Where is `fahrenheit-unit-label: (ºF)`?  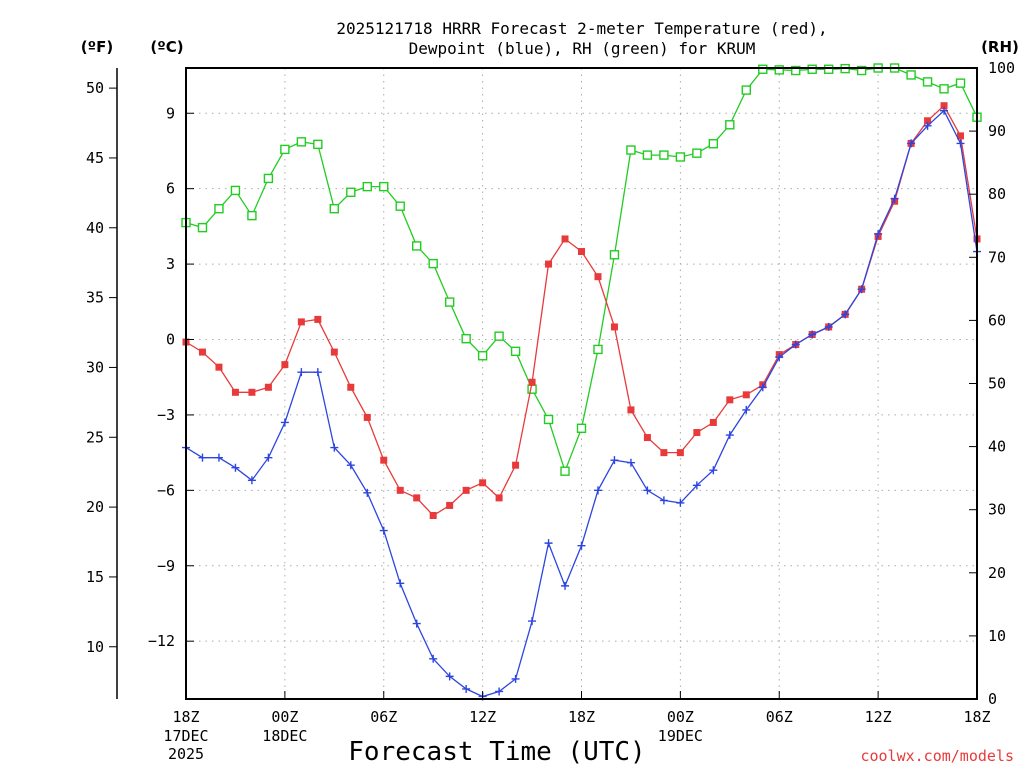 fahrenheit-unit-label: (ºF) is located at coordinates (97, 47).